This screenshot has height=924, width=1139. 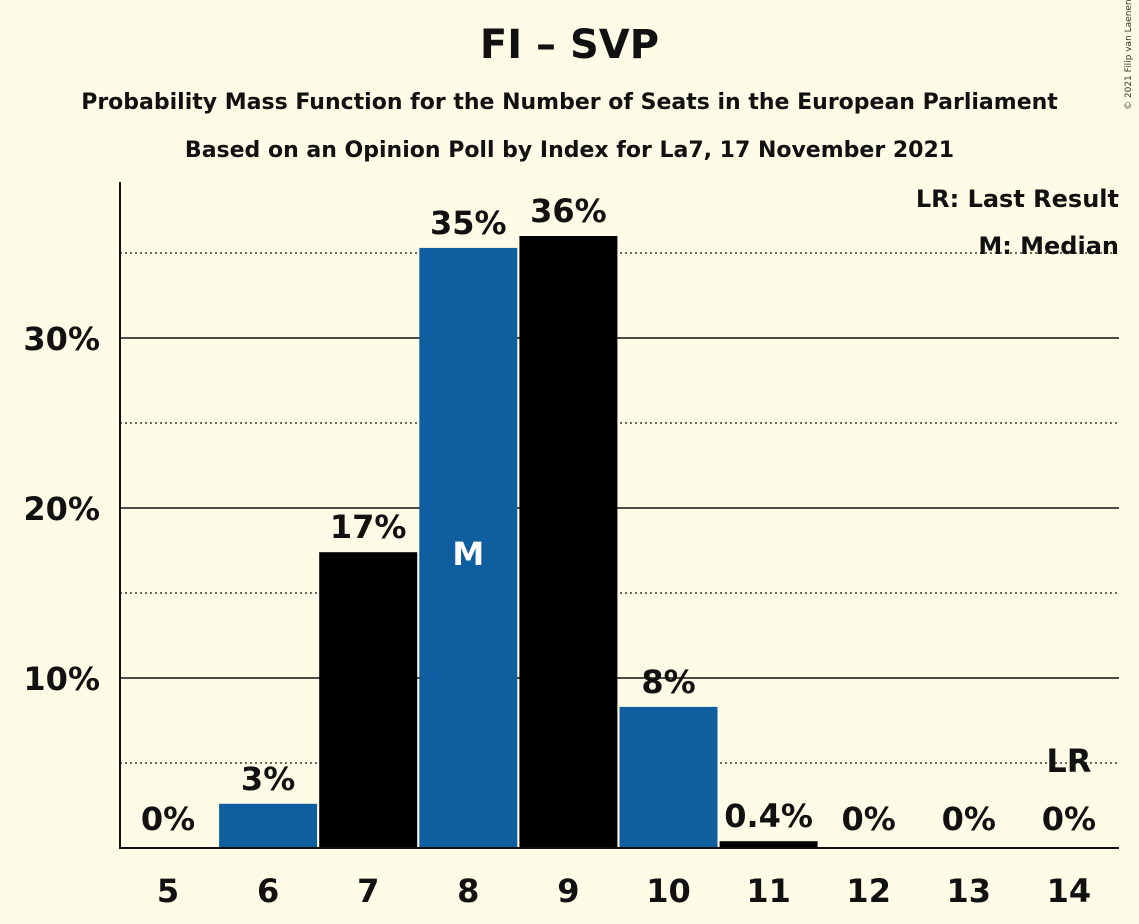 What do you see at coordinates (268, 891) in the screenshot?
I see `x-tick-label: 6` at bounding box center [268, 891].